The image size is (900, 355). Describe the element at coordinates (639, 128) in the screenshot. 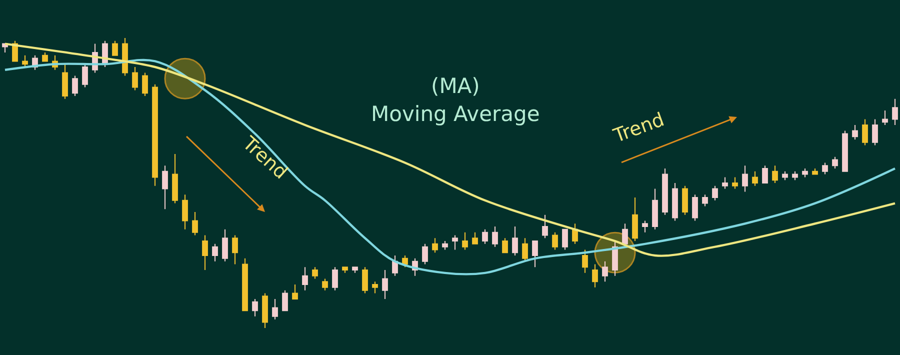

I see `annotation: Trend` at that location.